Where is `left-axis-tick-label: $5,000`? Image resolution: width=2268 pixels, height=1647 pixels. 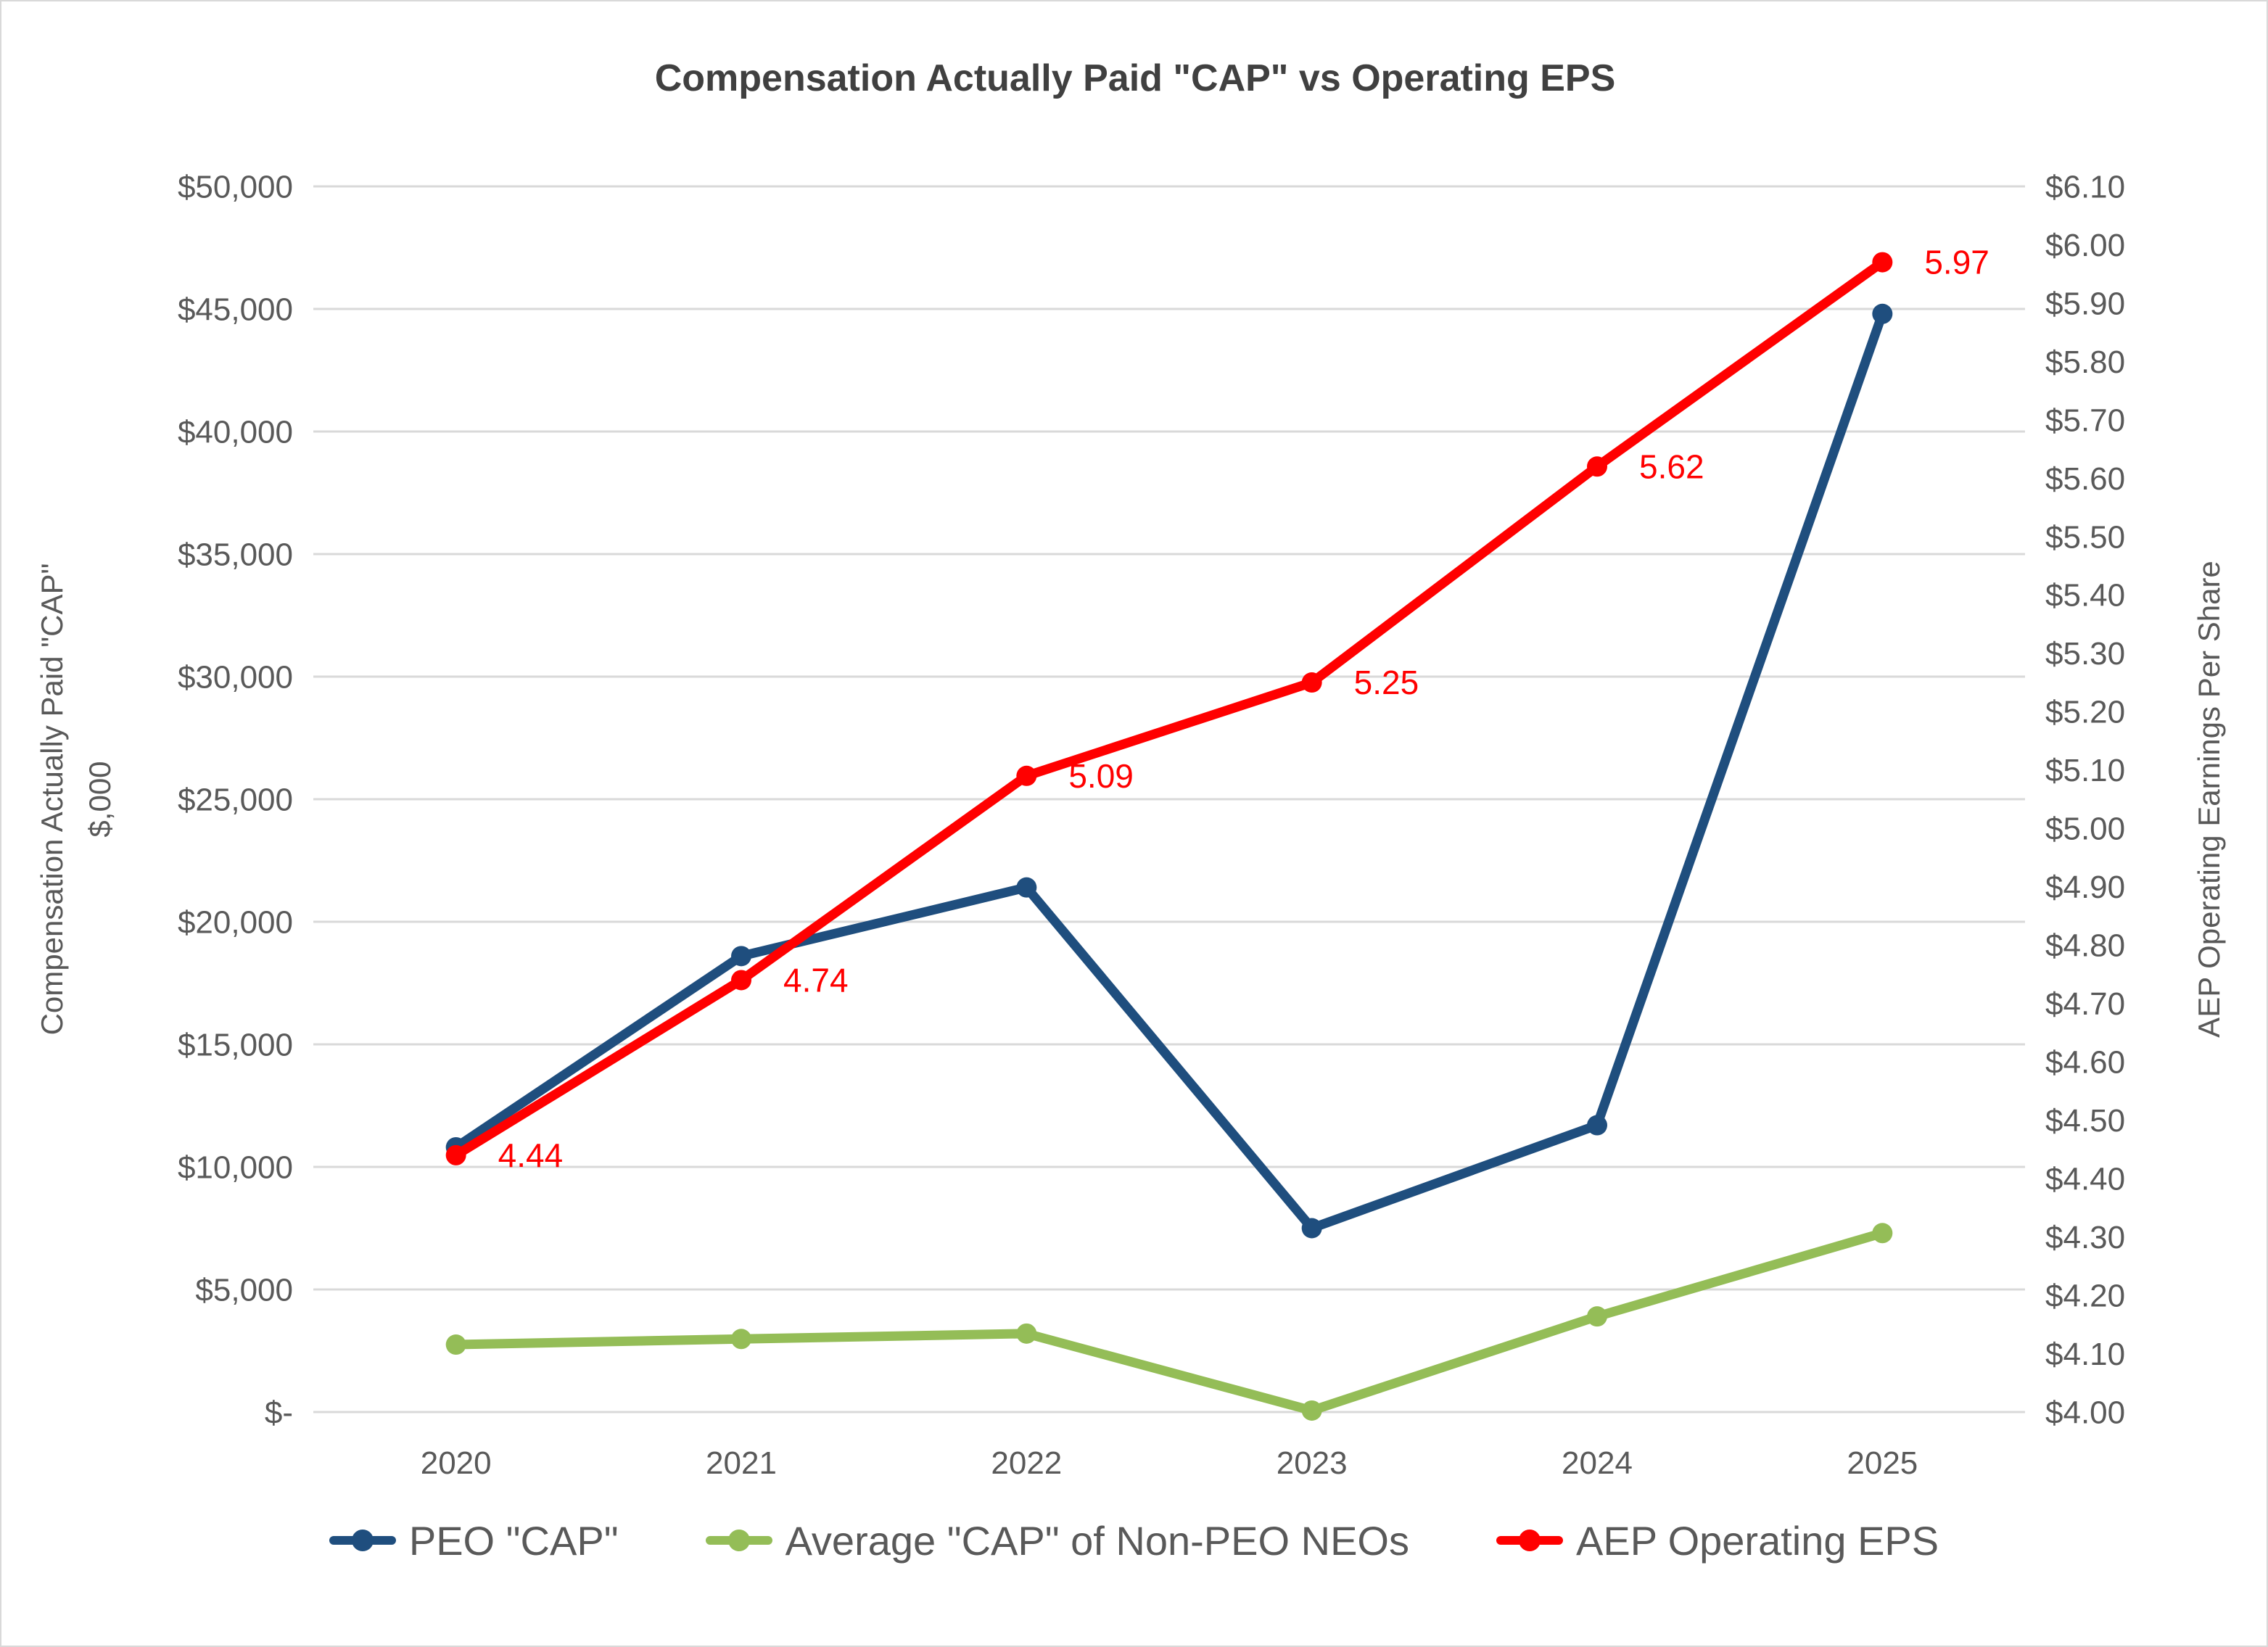
left-axis-tick-label: $5,000 is located at coordinates (244, 1290).